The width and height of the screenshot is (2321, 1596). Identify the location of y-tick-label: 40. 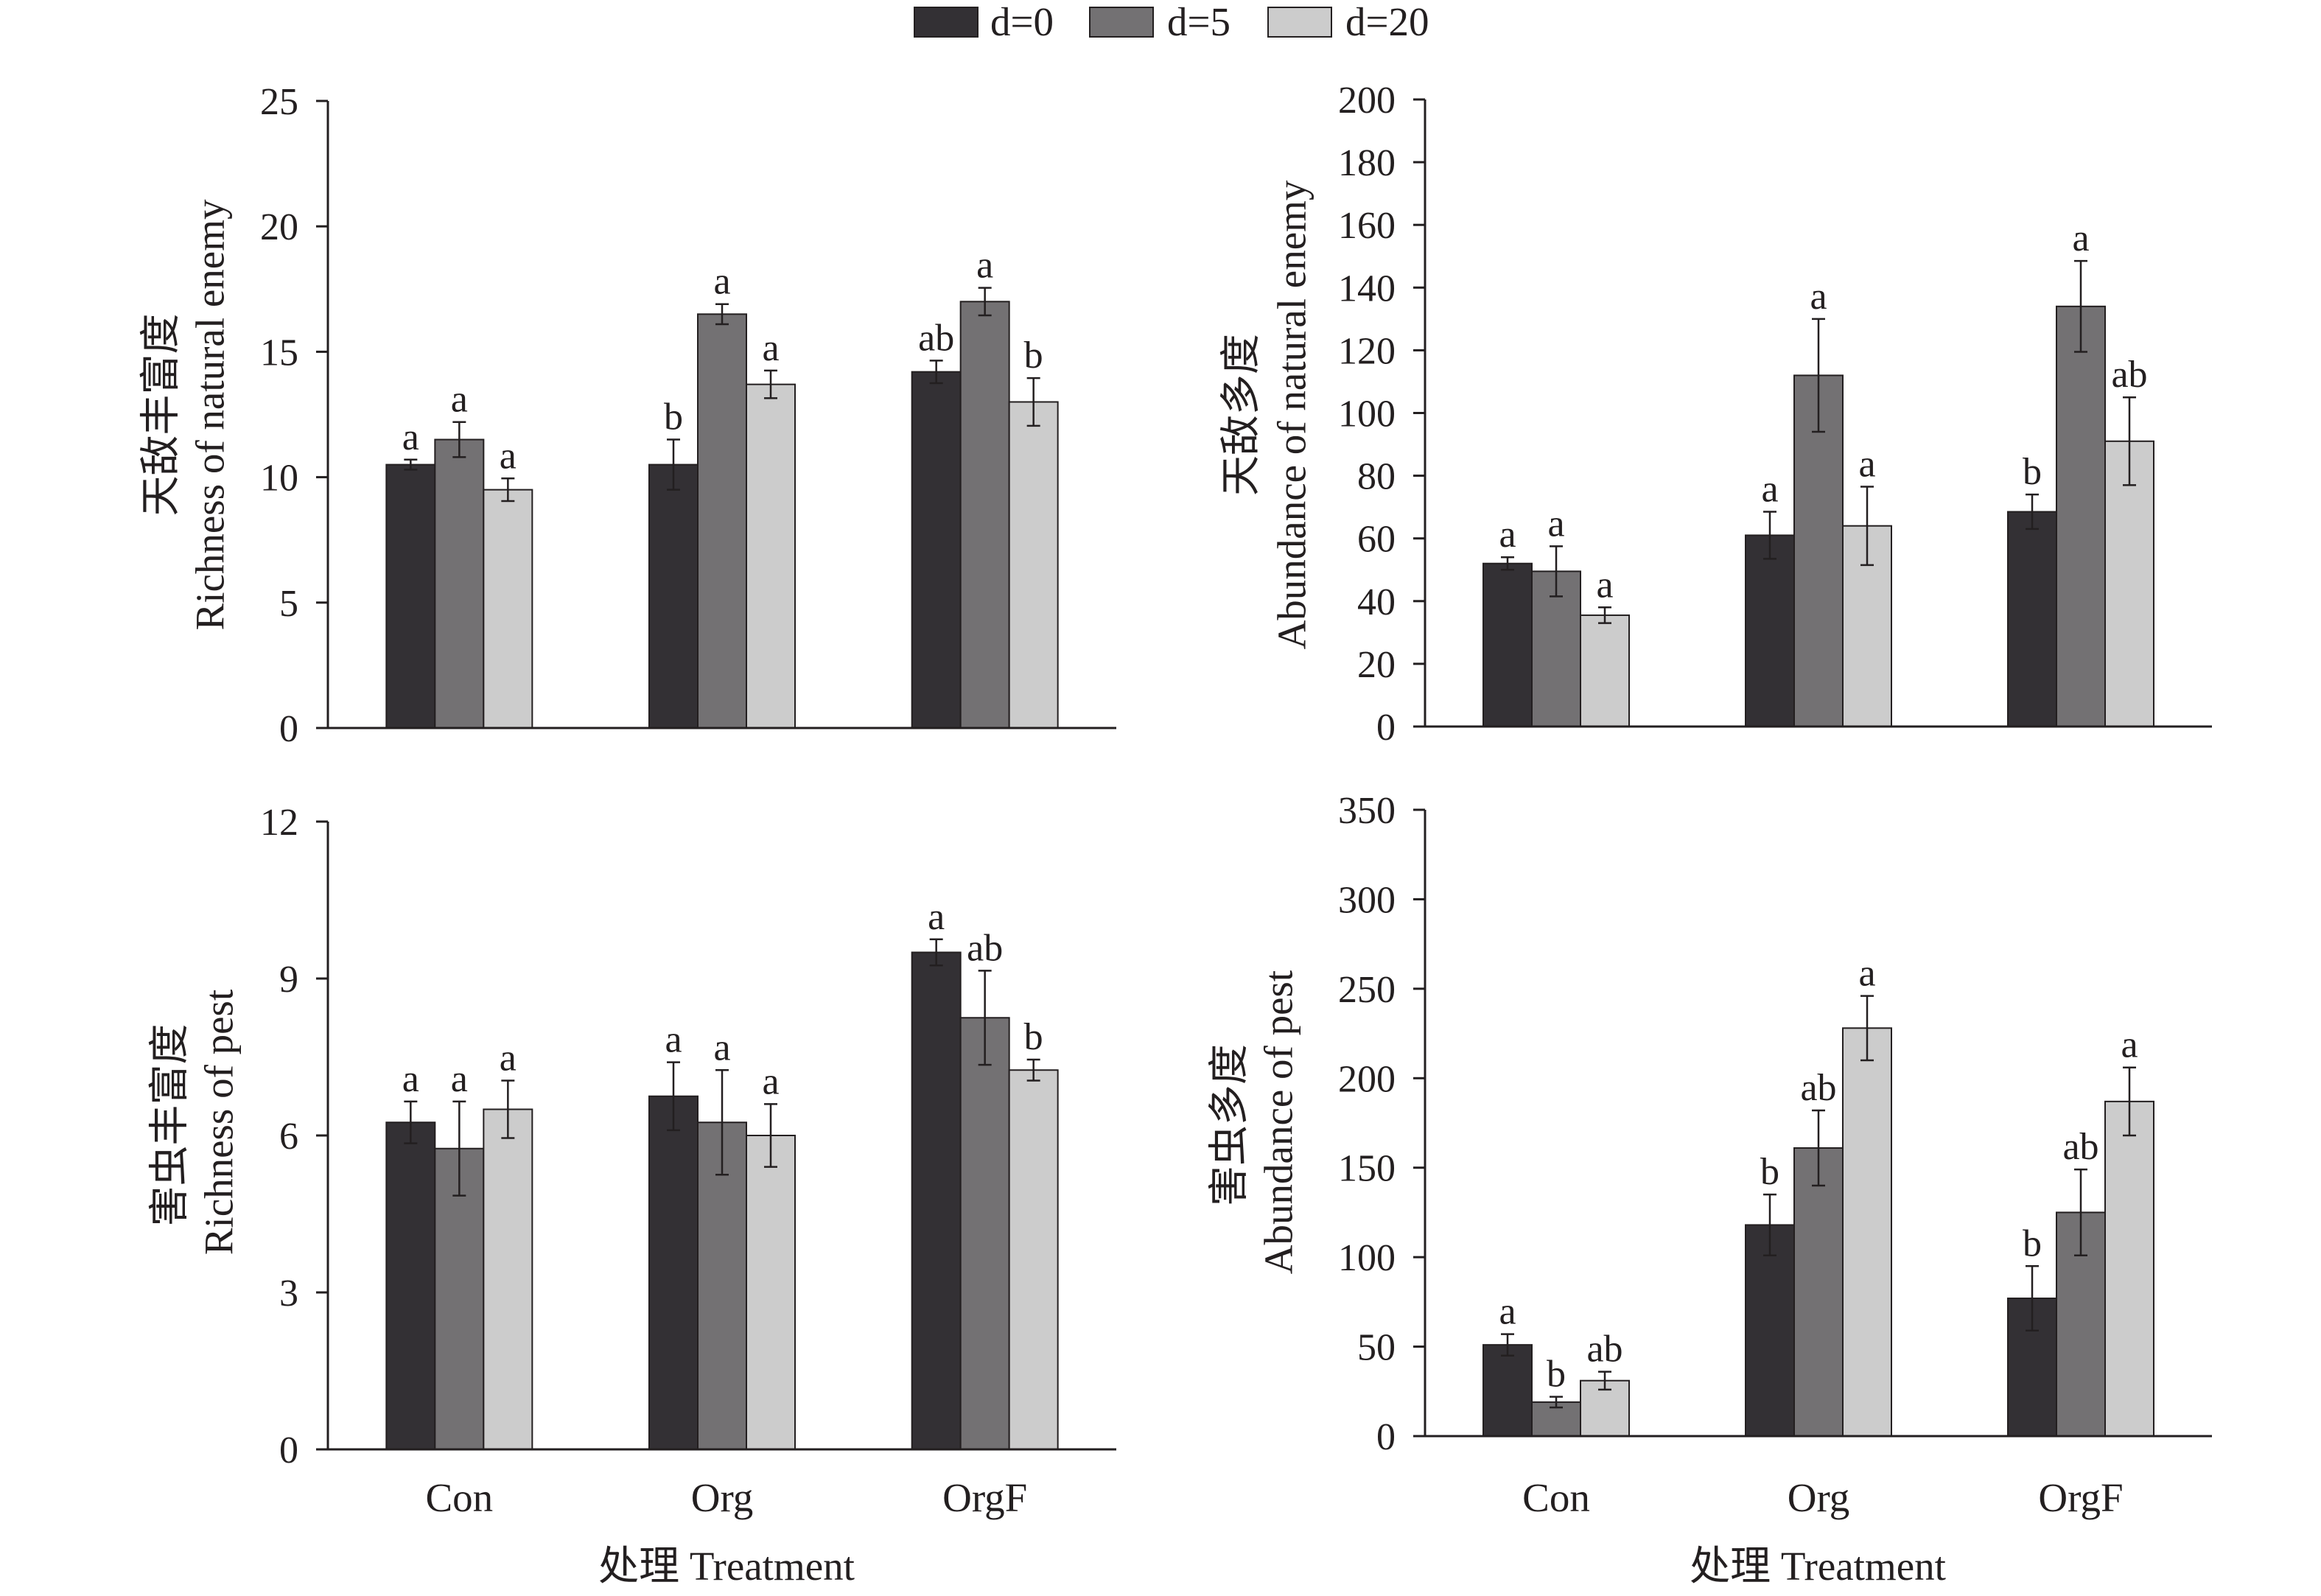
(1376, 602).